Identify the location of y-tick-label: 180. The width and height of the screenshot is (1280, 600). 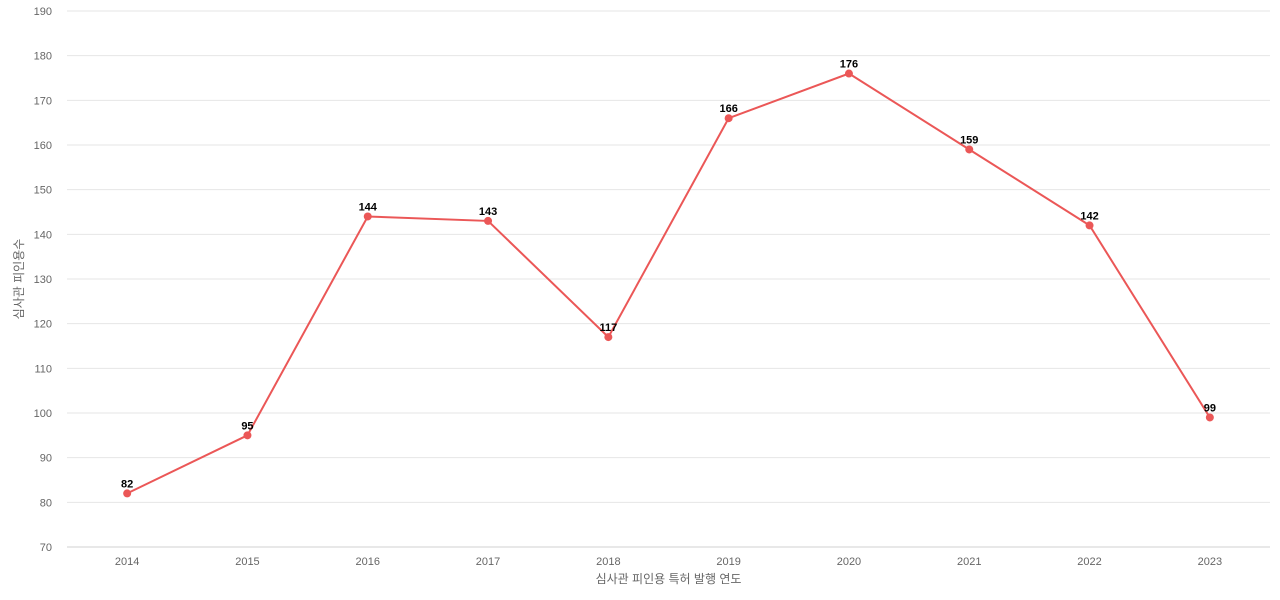
(43, 57).